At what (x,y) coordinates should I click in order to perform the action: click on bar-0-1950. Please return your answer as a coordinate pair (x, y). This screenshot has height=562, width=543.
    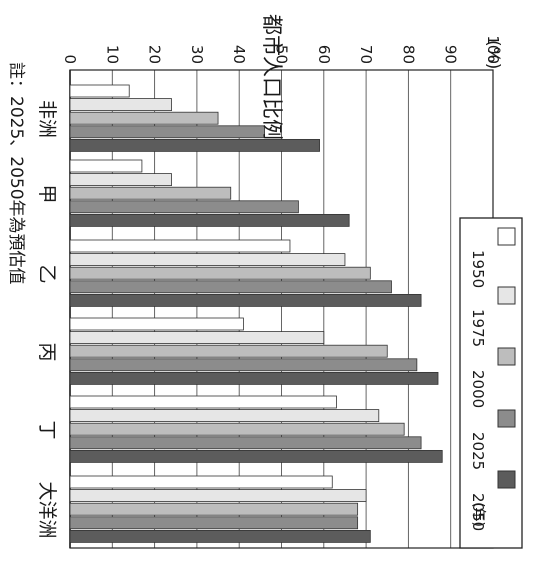
    Looking at the image, I should click on (99, 91).